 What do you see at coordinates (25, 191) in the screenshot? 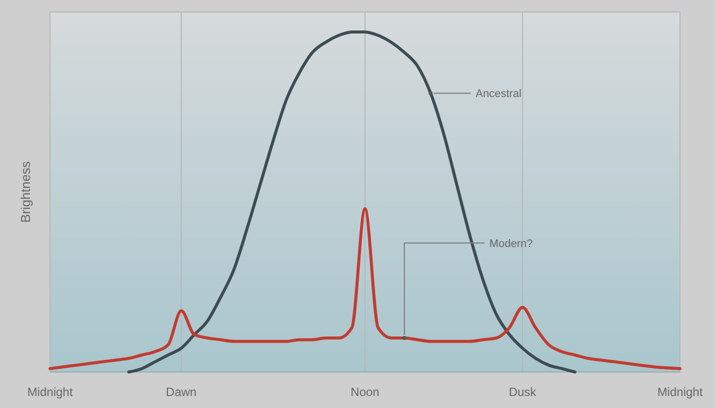
I see `y-axis-title: Brightness` at bounding box center [25, 191].